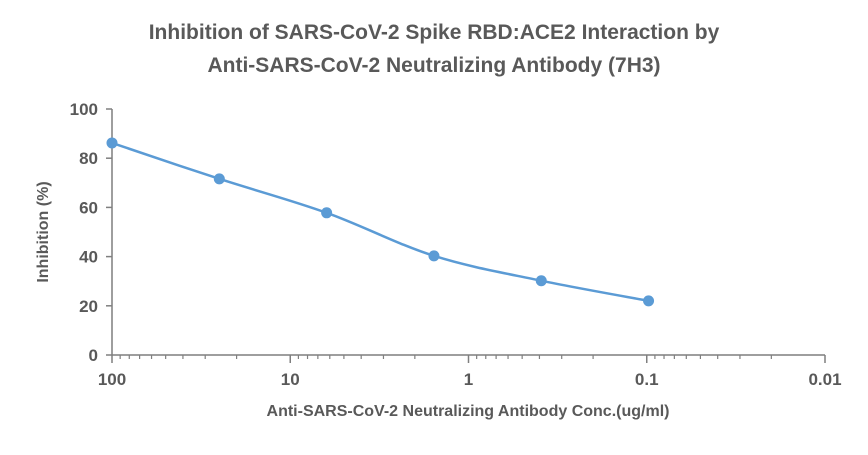 The image size is (868, 455). Describe the element at coordinates (112, 379) in the screenshot. I see `x-tick-label: 100` at that location.